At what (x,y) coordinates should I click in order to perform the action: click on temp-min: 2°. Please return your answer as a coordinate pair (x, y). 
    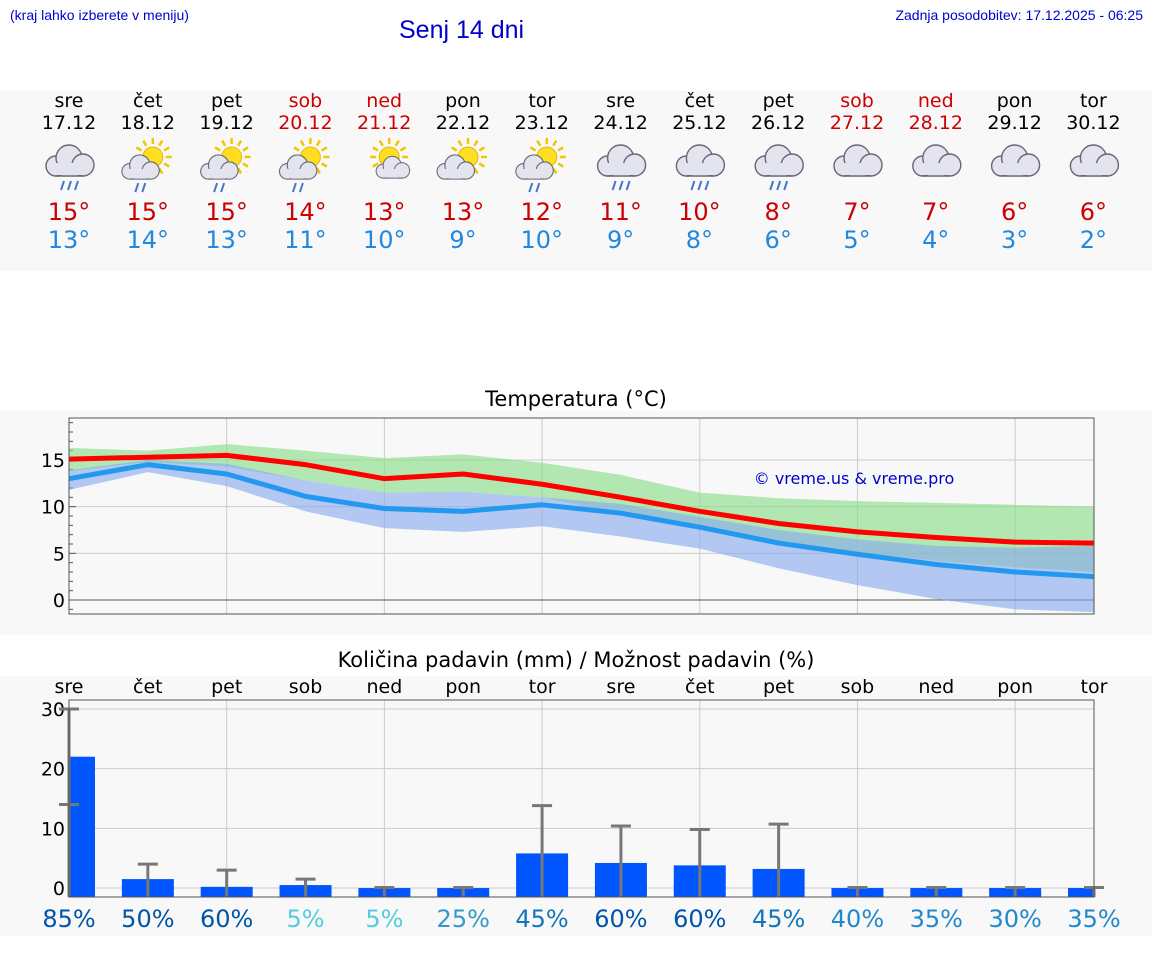
    Looking at the image, I should click on (1093, 240).